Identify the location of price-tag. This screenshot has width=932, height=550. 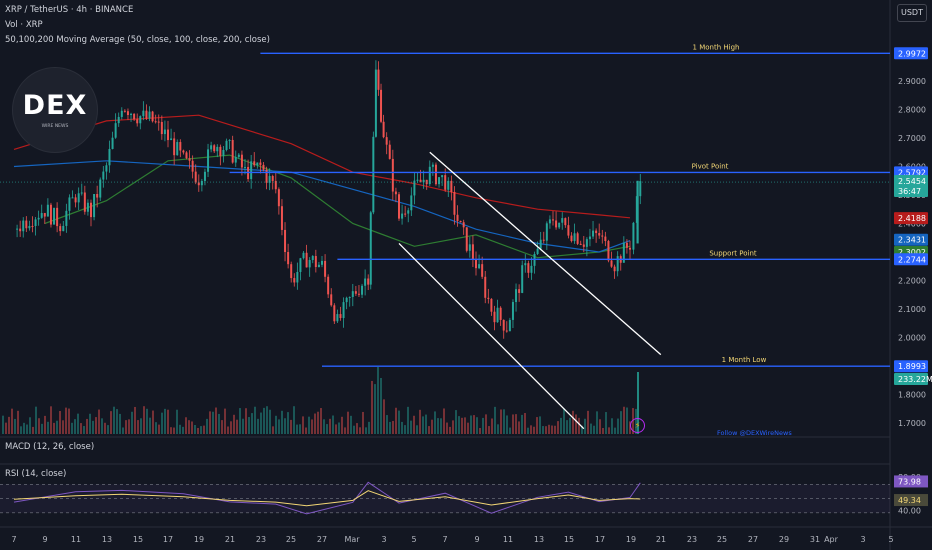
(911, 53).